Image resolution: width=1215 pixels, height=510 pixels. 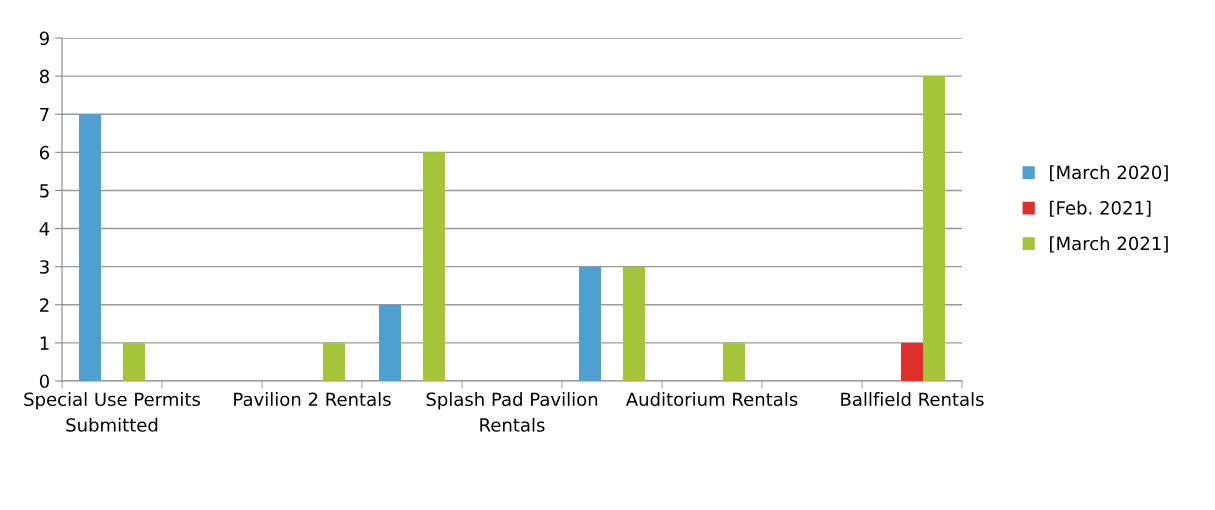 I want to click on y-tick-label: 5, so click(x=44, y=191).